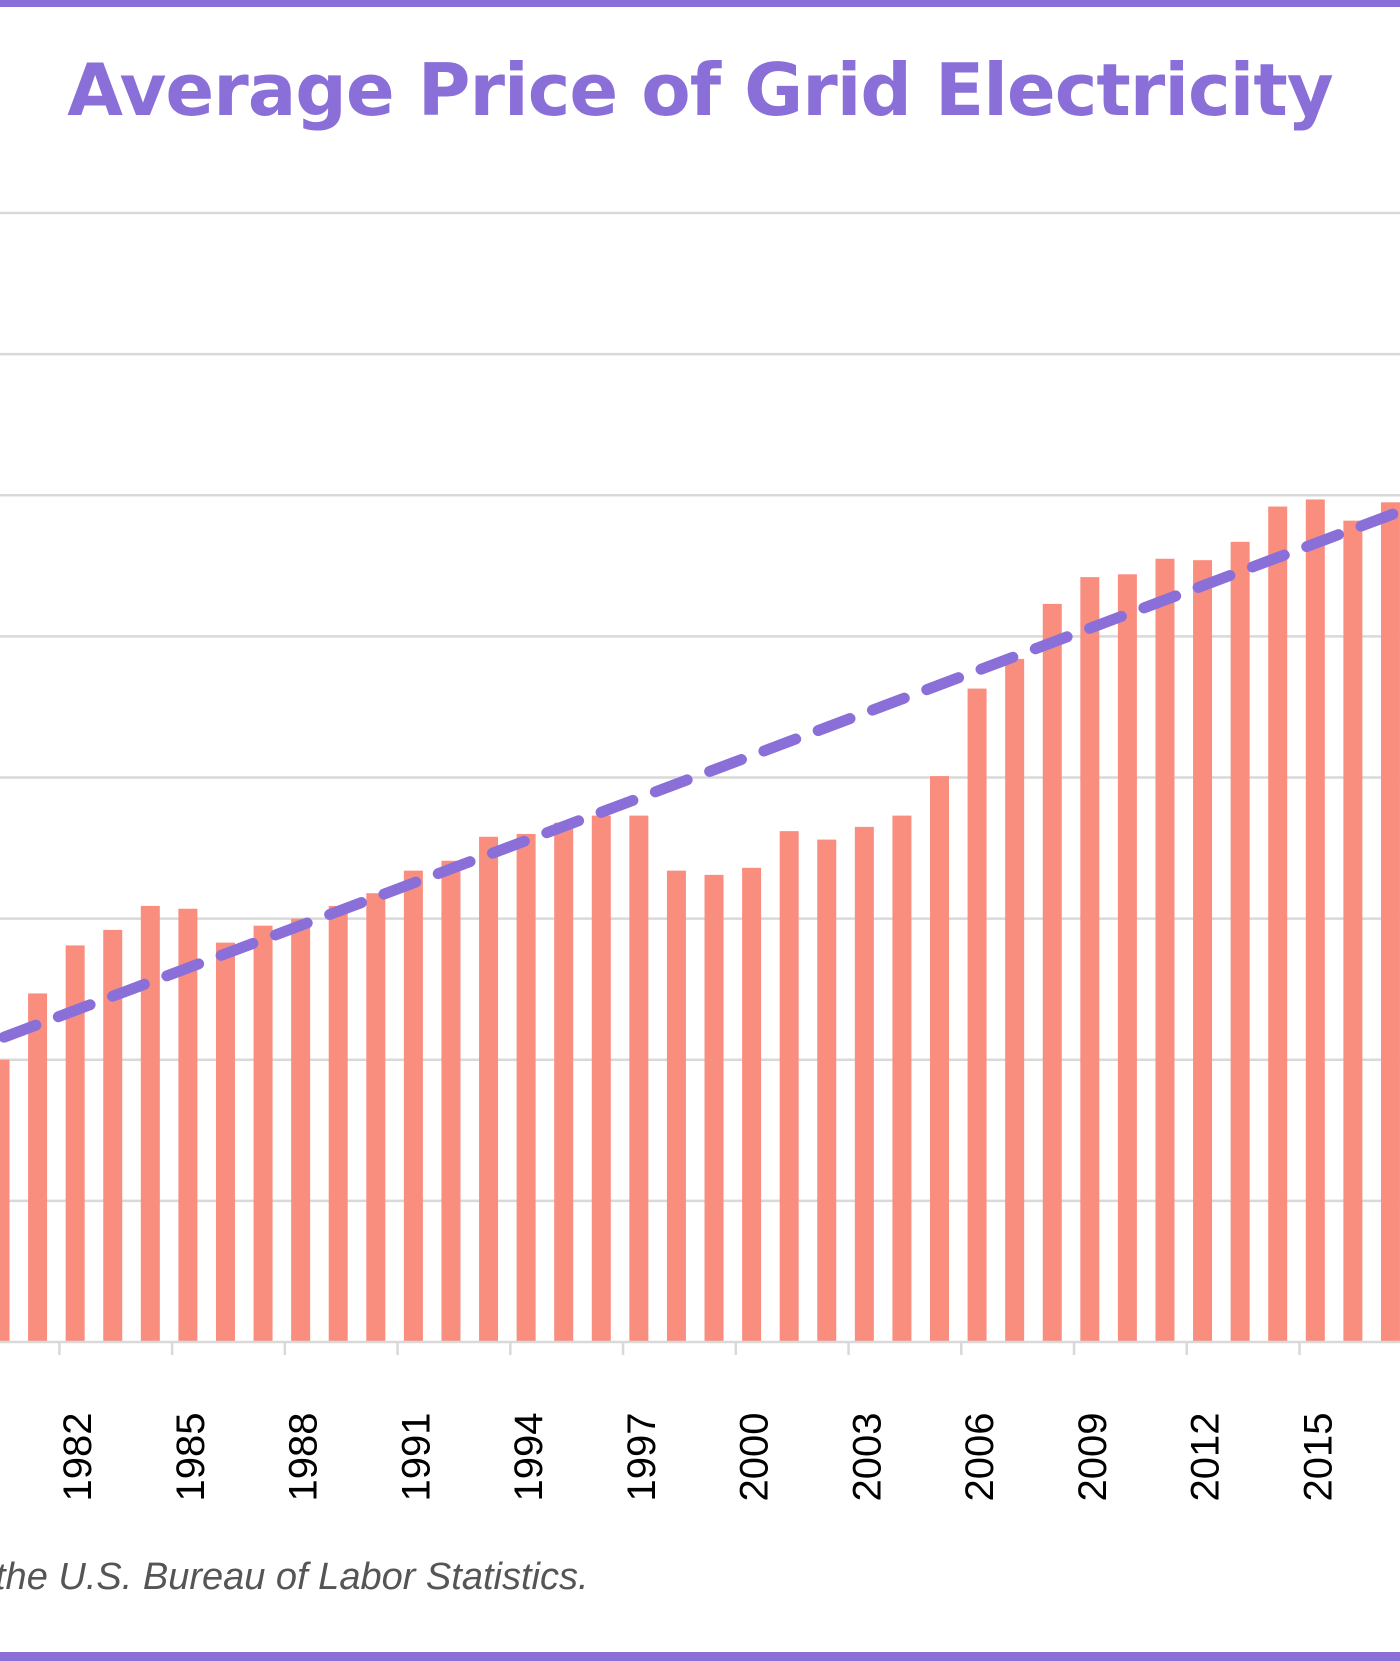 The image size is (1400, 1661). I want to click on bar-2004, so click(902, 1078).